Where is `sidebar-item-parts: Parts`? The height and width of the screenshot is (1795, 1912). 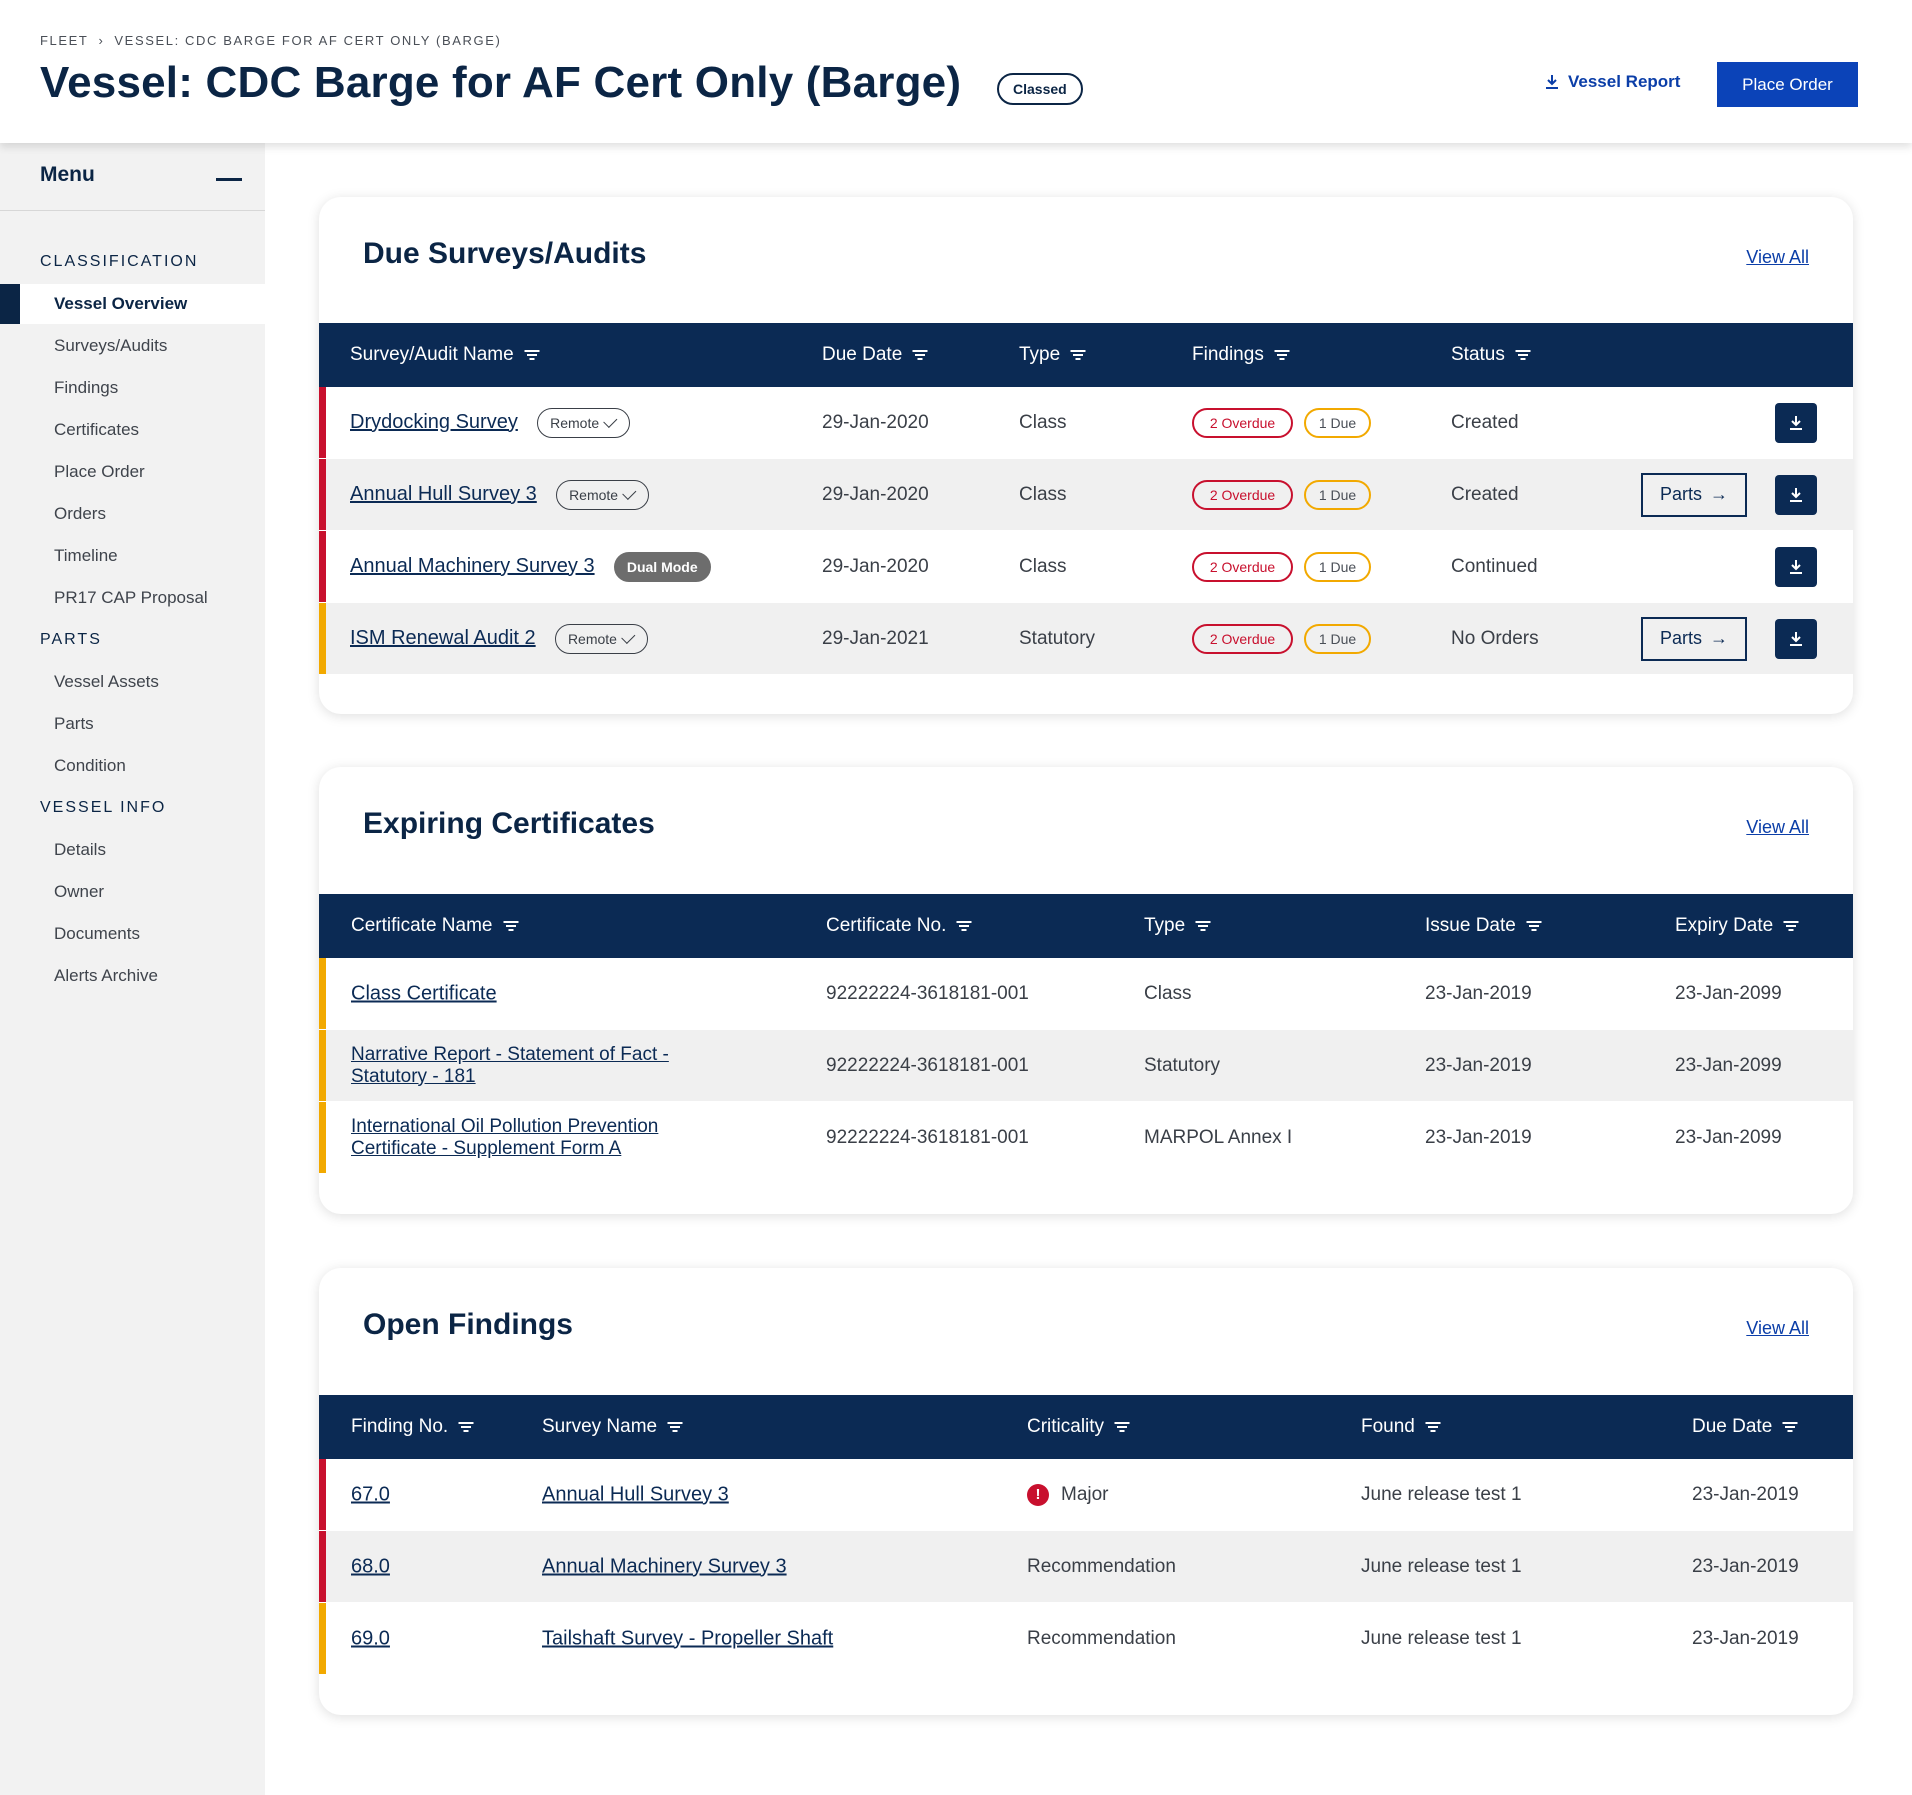
sidebar-item-parts: Parts is located at coordinates (74, 723).